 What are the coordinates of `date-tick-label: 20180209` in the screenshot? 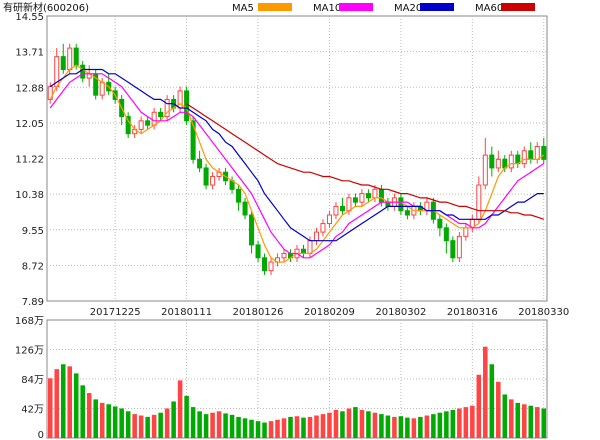 It's located at (329, 312).